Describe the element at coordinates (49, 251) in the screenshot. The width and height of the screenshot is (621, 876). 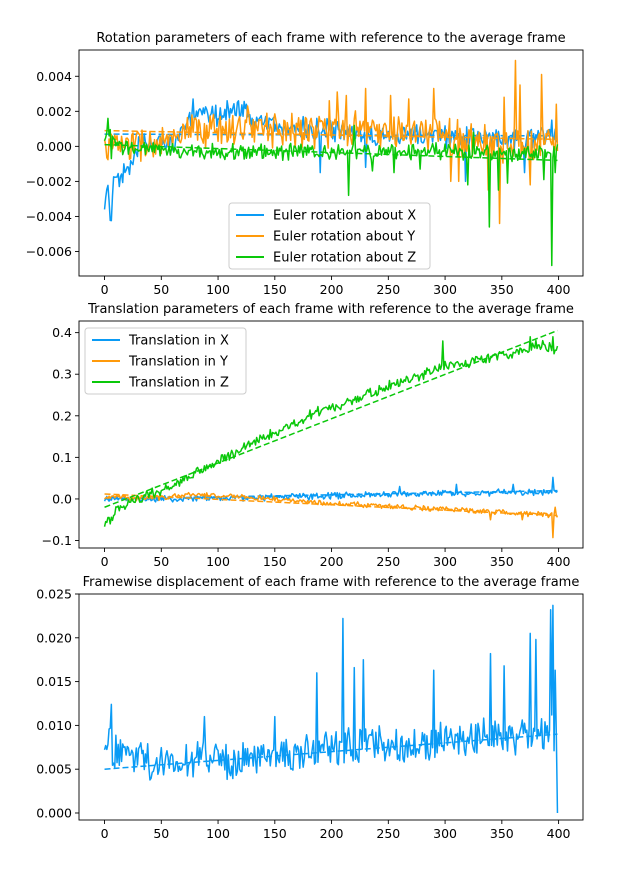
I see `y-tick-label: −0.006` at that location.